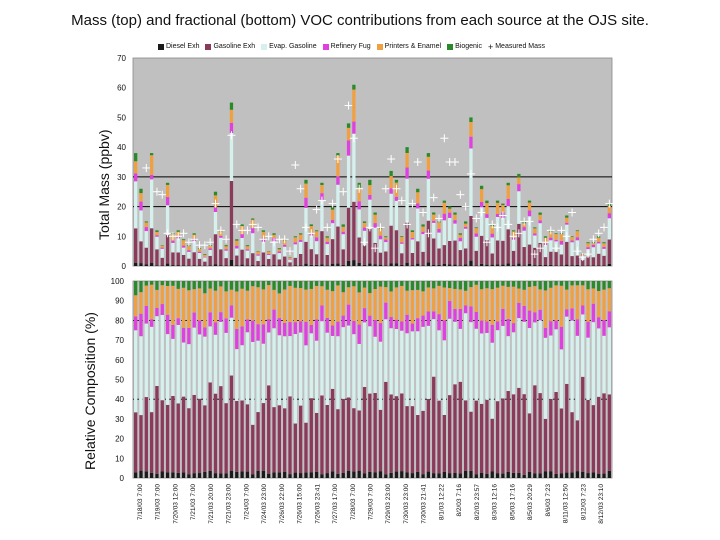 This screenshot has width=720, height=540. Describe the element at coordinates (520, 46) in the screenshot. I see `legend-label: Measured Mass` at that location.